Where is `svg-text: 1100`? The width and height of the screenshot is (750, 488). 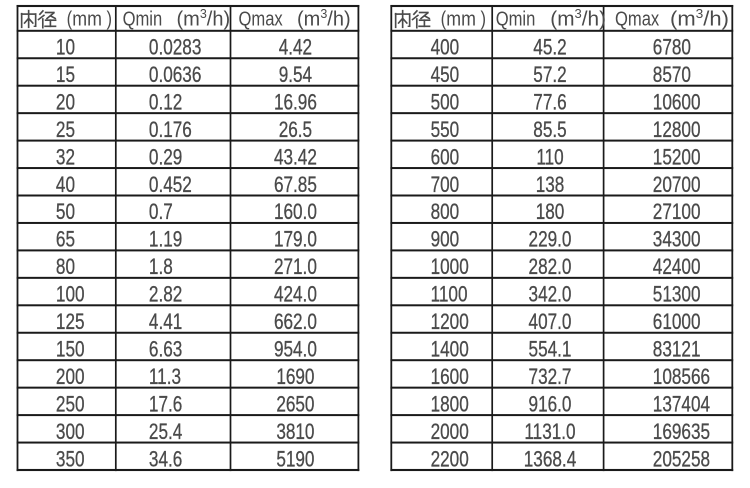
svg-text: 1100 is located at coordinates (449, 295).